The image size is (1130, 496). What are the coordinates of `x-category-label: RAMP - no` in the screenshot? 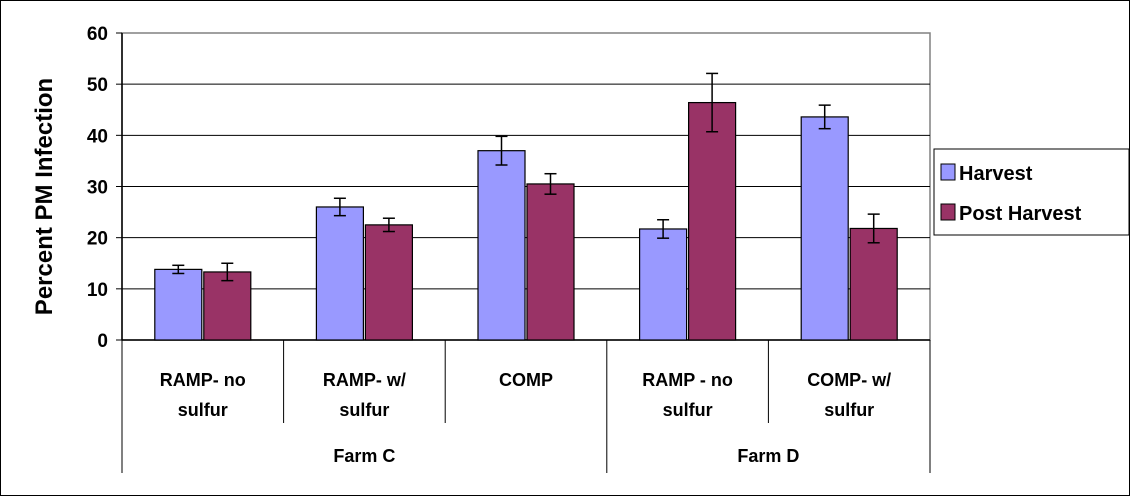 It's located at (687, 380).